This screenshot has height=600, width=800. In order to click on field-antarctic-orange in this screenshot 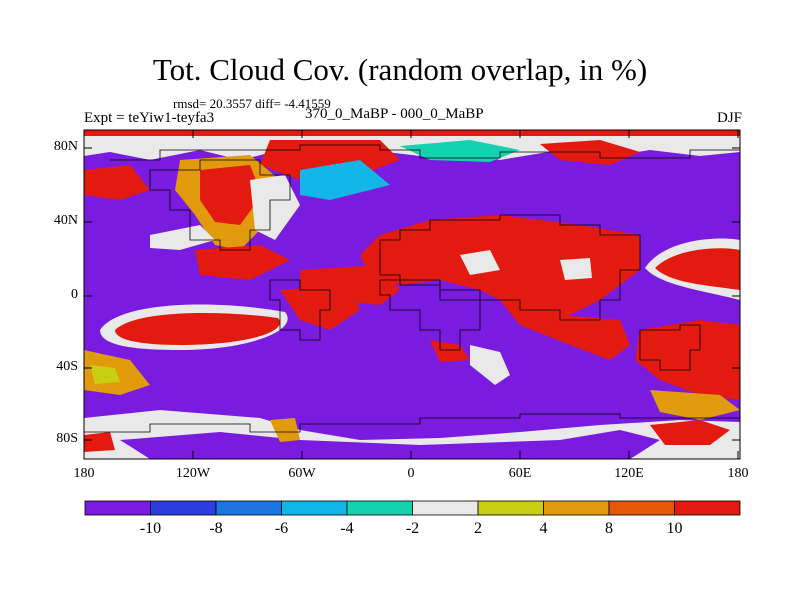, I will do `click(285, 430)`.